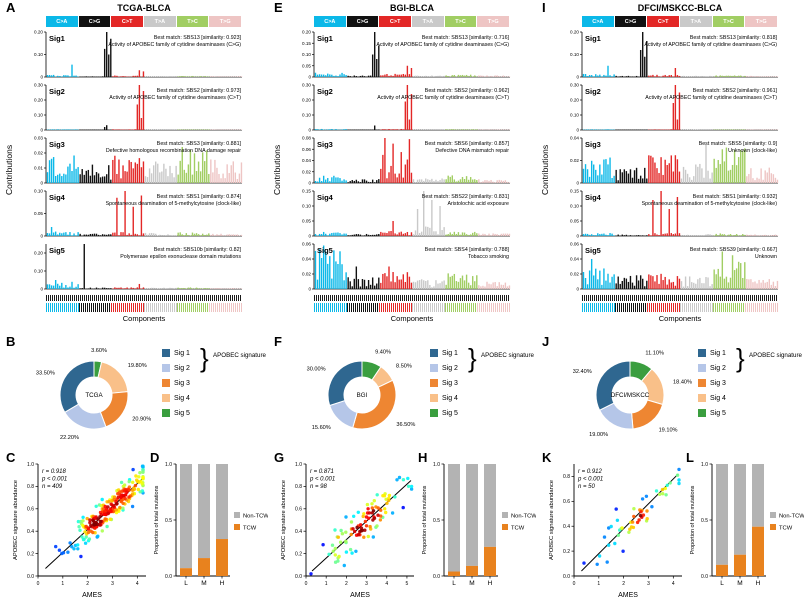  Describe the element at coordinates (57, 91) in the screenshot. I see `signature-name: Sig2` at that location.